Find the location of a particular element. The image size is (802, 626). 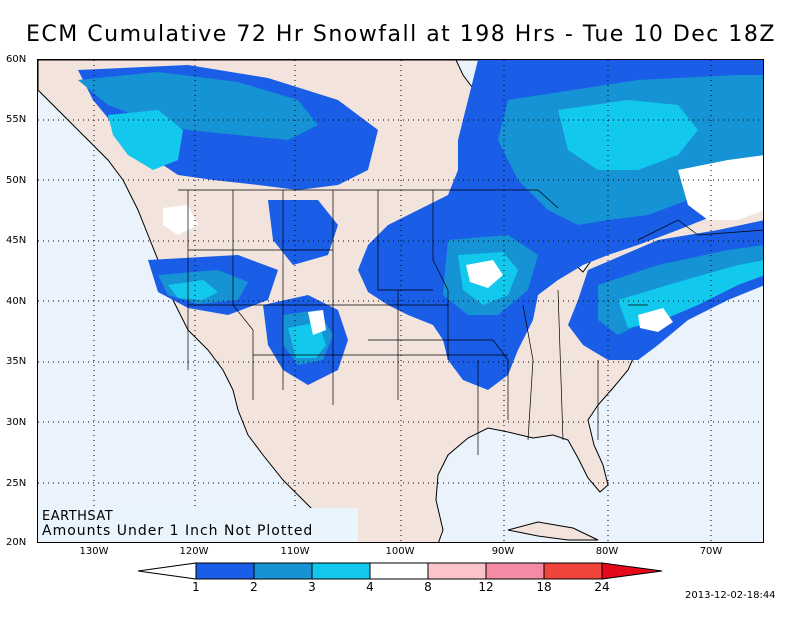

lon-label-70w: 70W is located at coordinates (711, 551).